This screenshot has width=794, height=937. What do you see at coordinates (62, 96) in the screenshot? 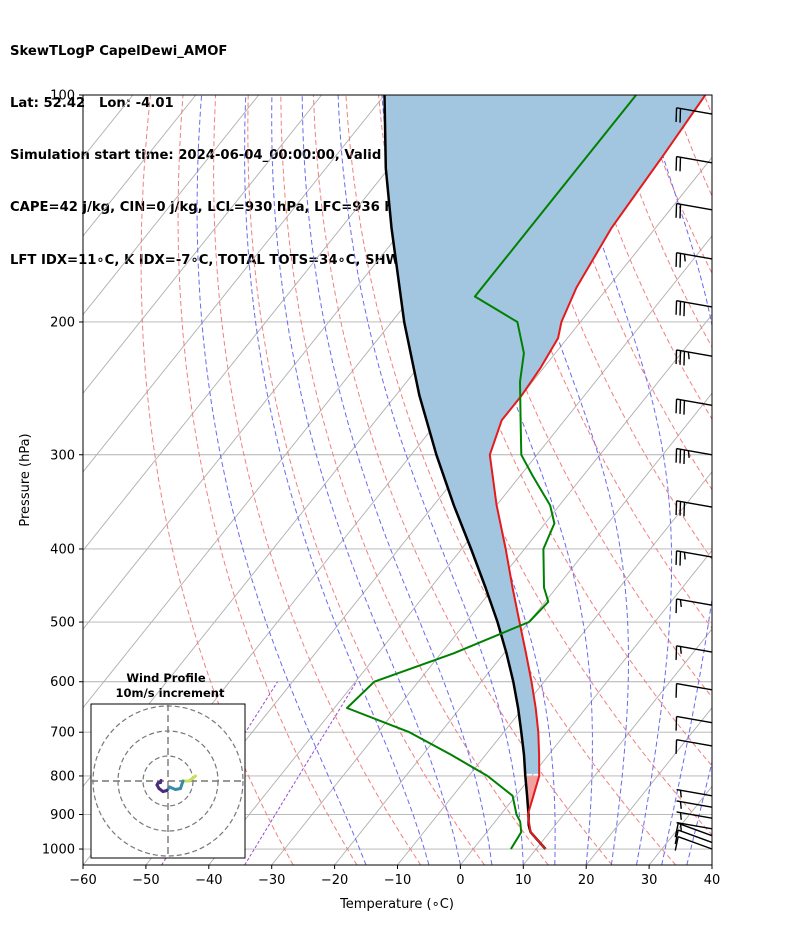
I see `y-tick-label: 100` at bounding box center [62, 96].